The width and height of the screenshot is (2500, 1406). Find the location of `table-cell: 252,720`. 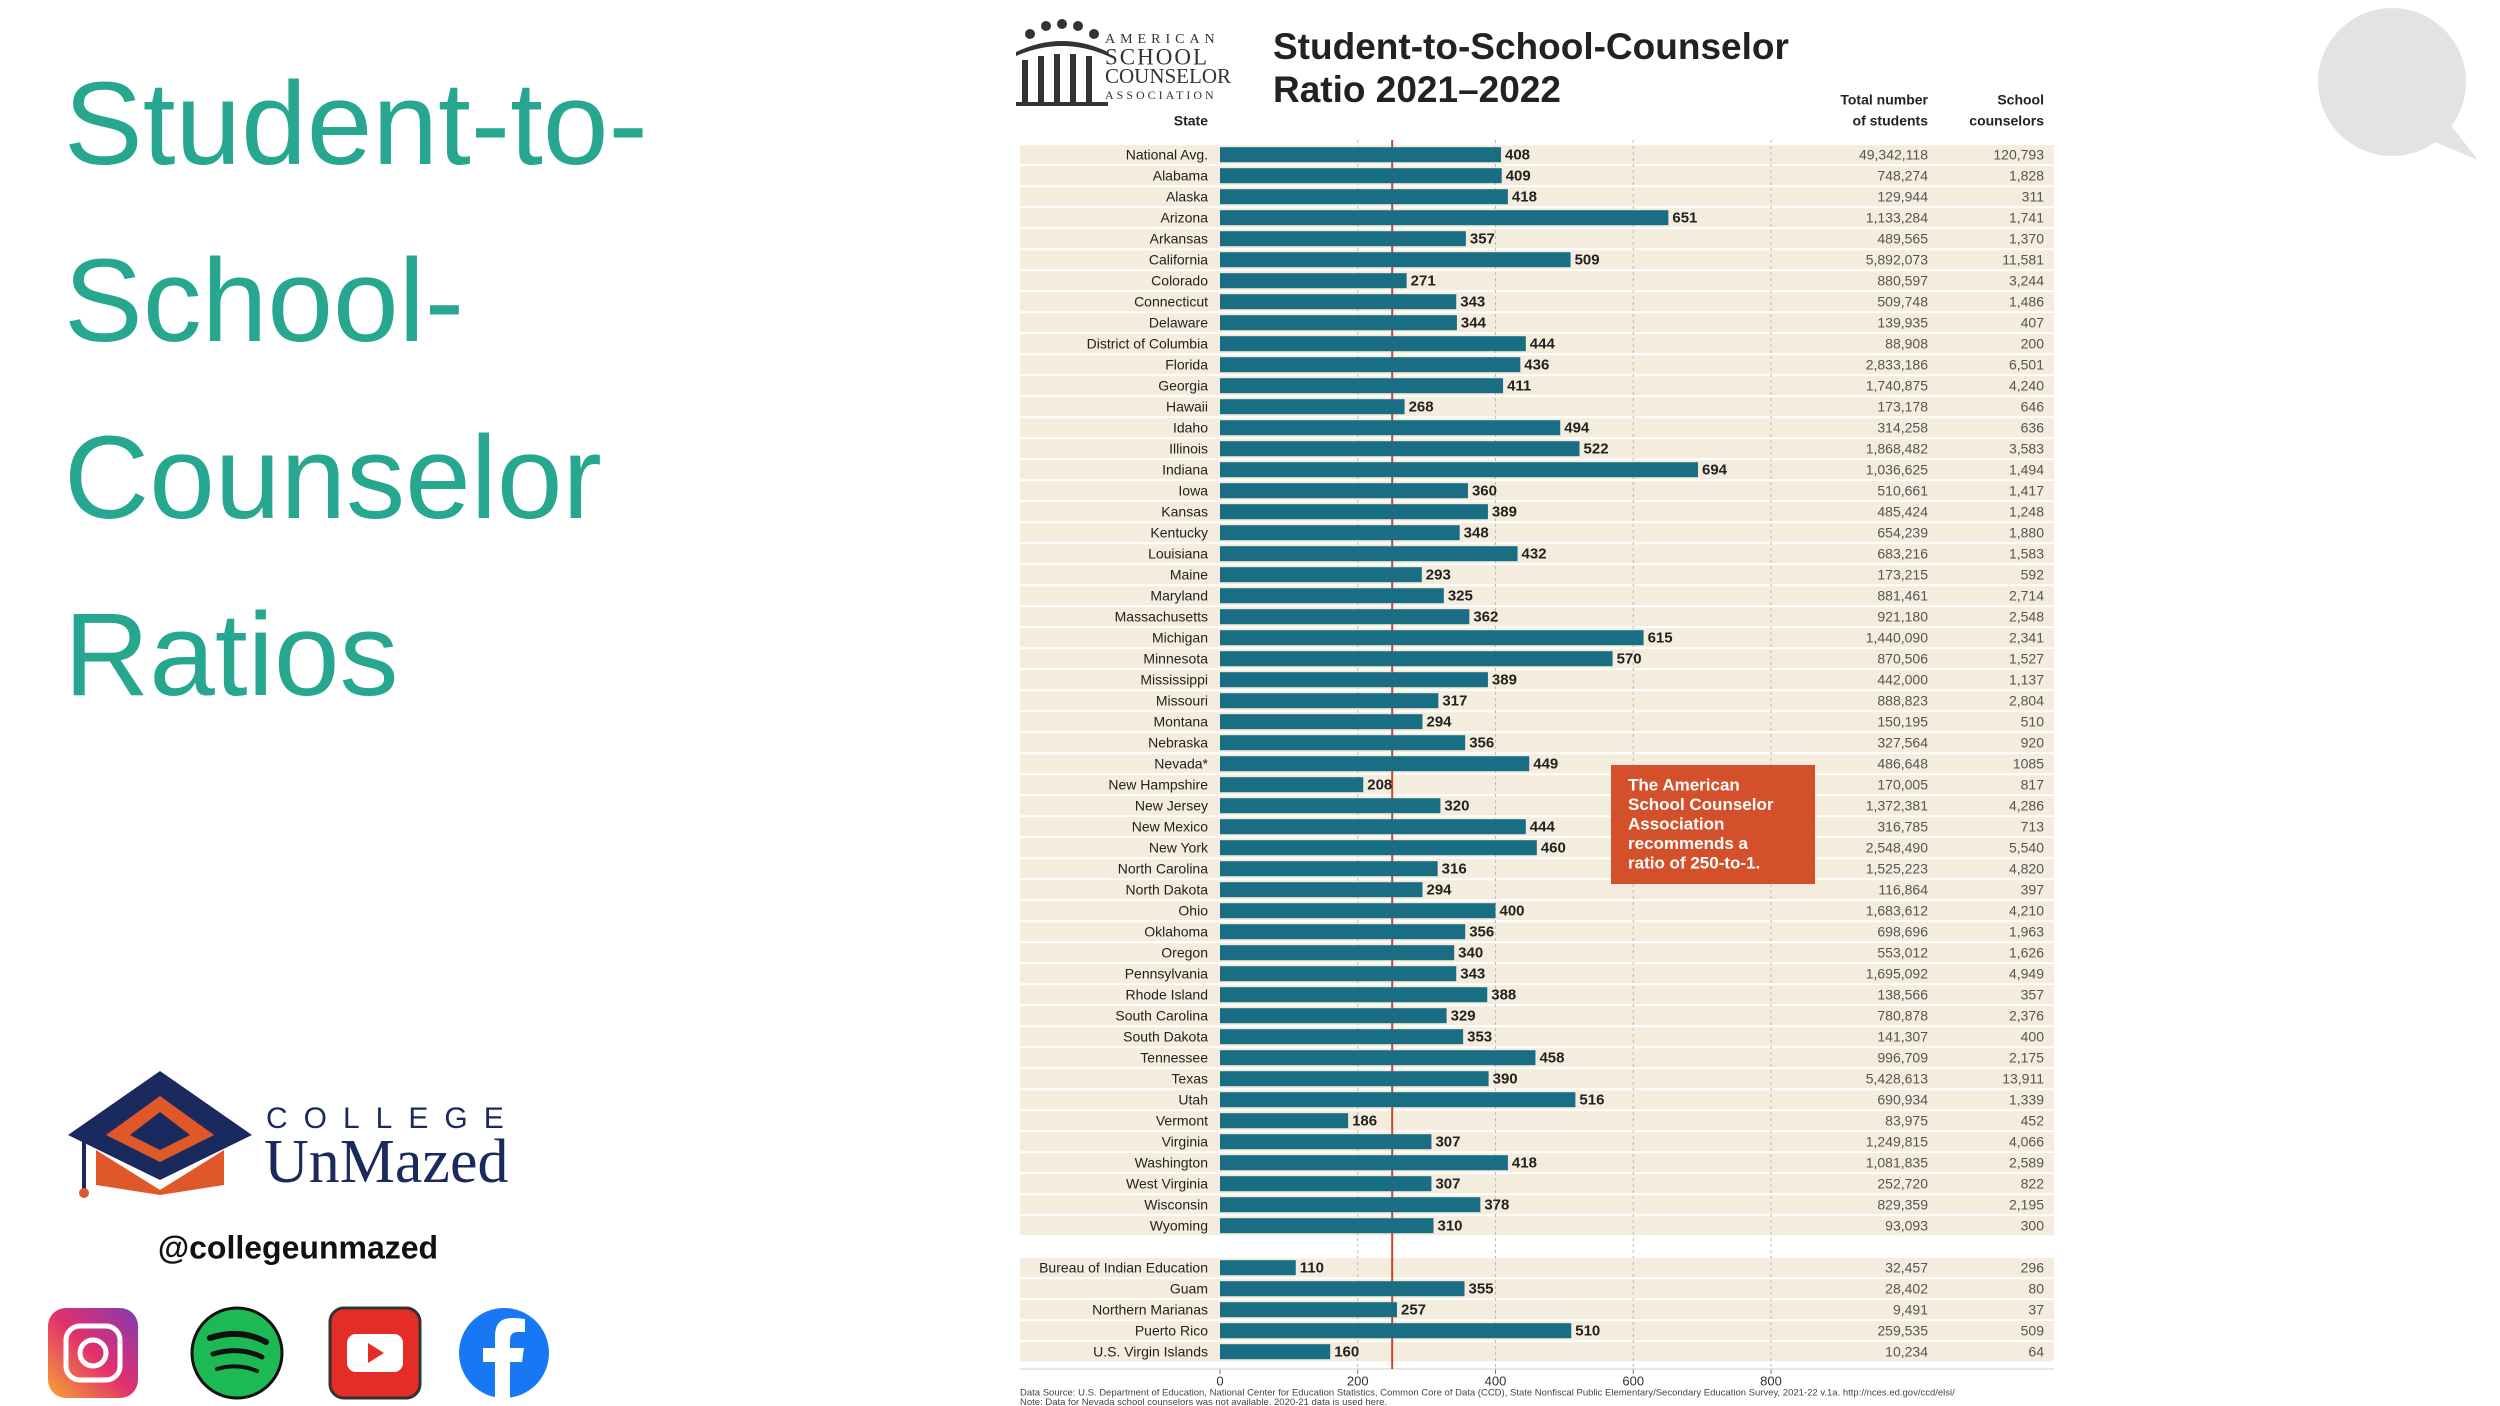

table-cell: 252,720 is located at coordinates (1902, 1183).